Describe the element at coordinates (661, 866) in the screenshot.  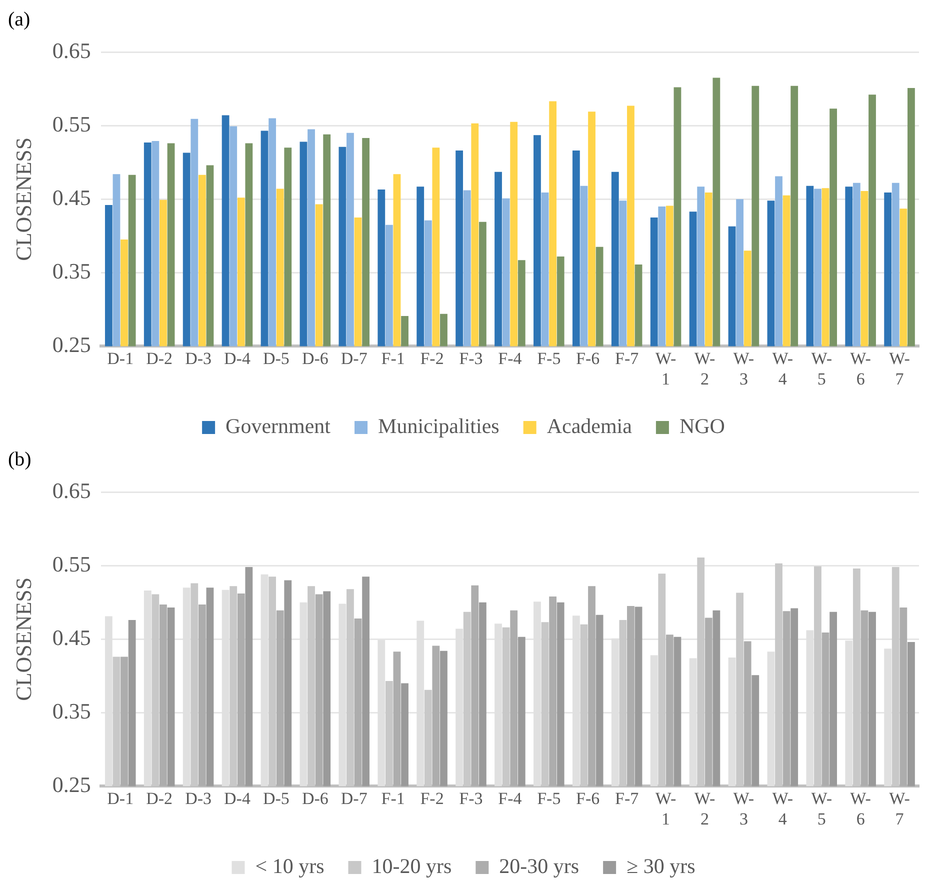
I see `legend-label: ≥ 30 yrs` at that location.